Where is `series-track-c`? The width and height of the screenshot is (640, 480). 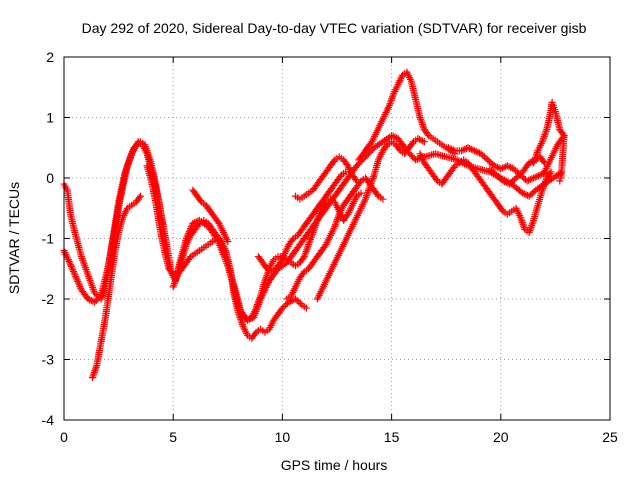 series-track-c is located at coordinates (116, 287).